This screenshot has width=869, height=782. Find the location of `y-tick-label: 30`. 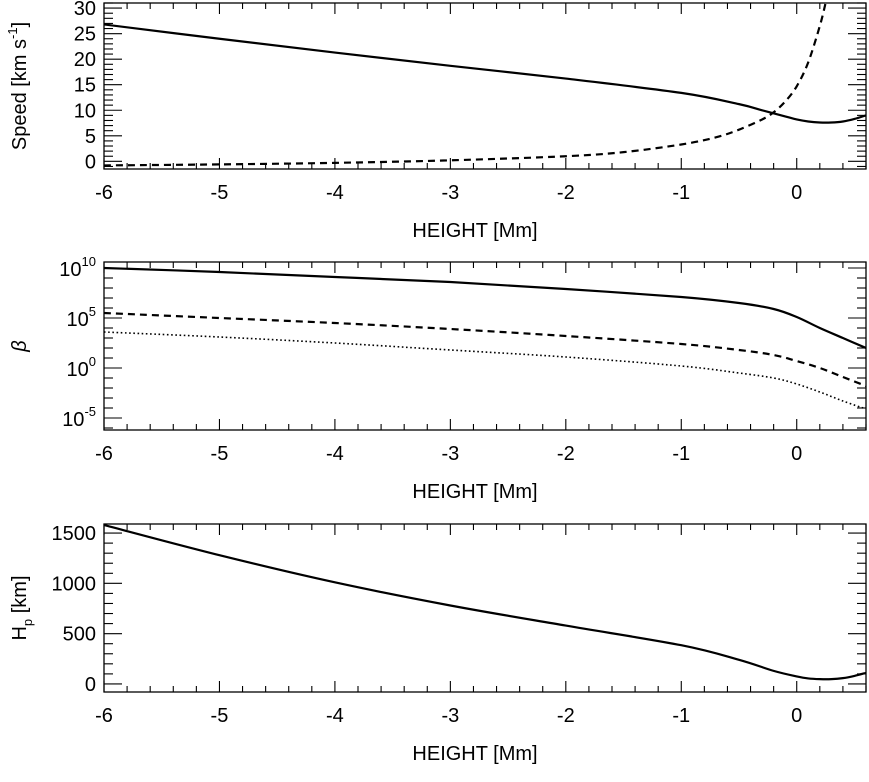

y-tick-label: 30 is located at coordinates (85, 10).